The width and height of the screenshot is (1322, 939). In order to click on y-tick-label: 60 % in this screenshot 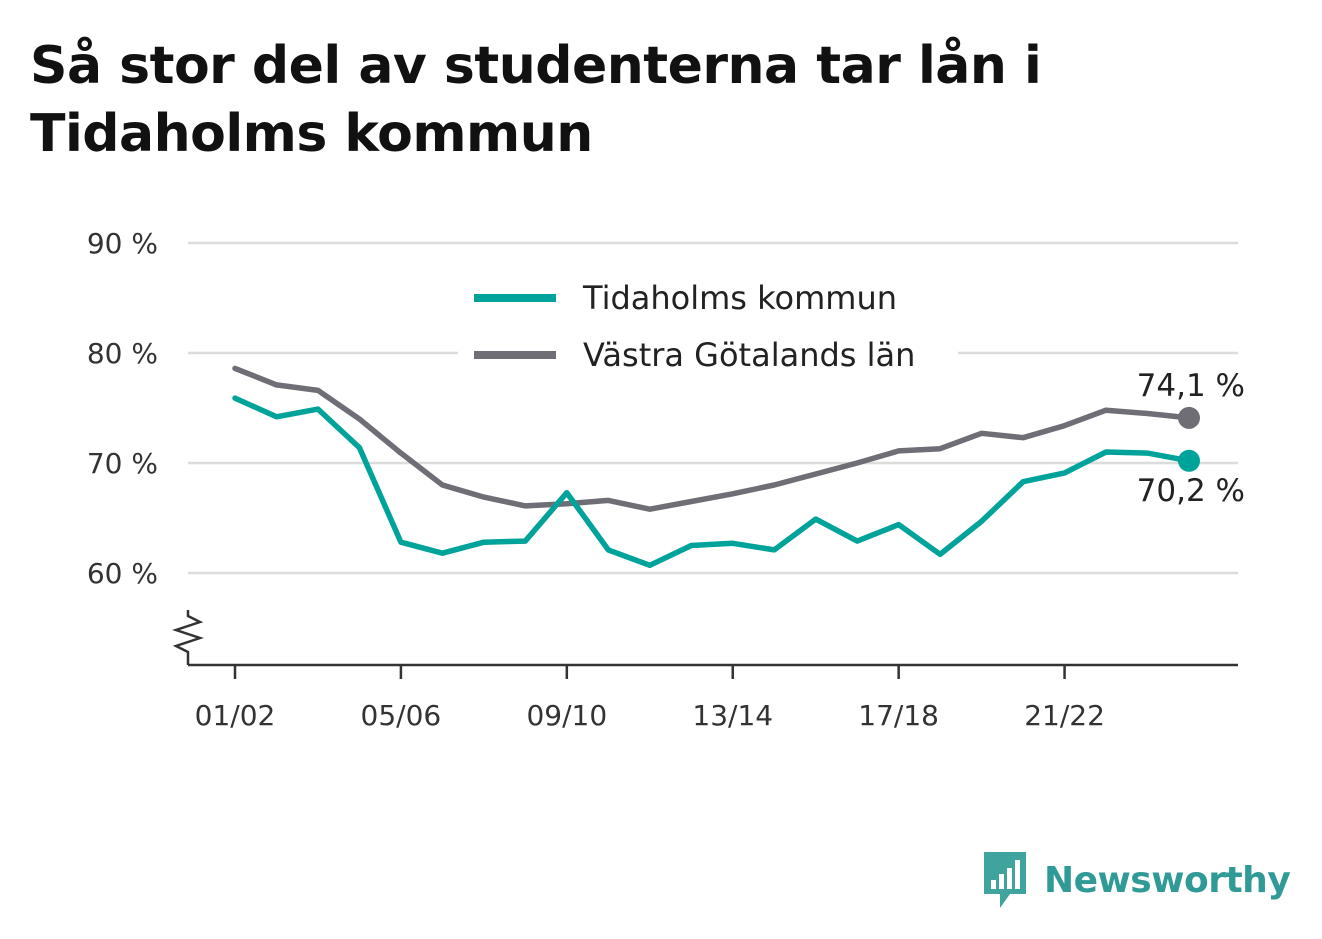, I will do `click(122, 573)`.